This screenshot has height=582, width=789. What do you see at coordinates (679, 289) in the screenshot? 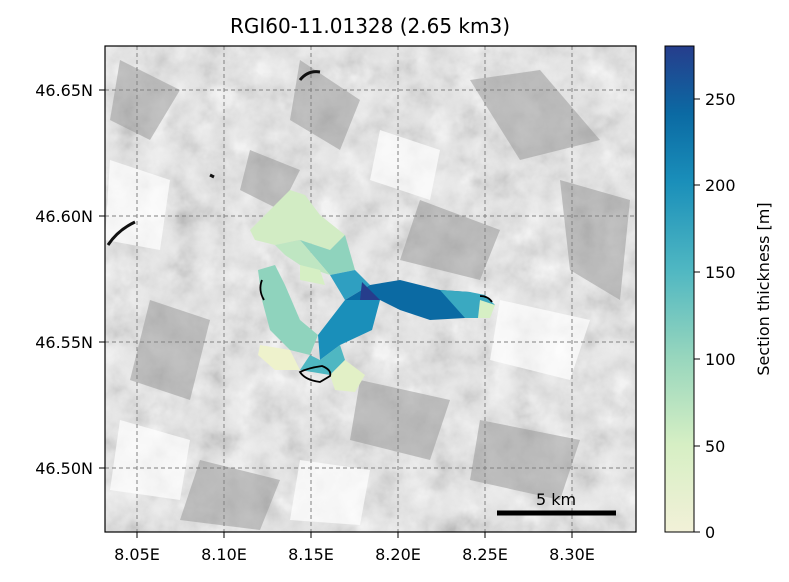
I see `colorbar-gradient` at bounding box center [679, 289].